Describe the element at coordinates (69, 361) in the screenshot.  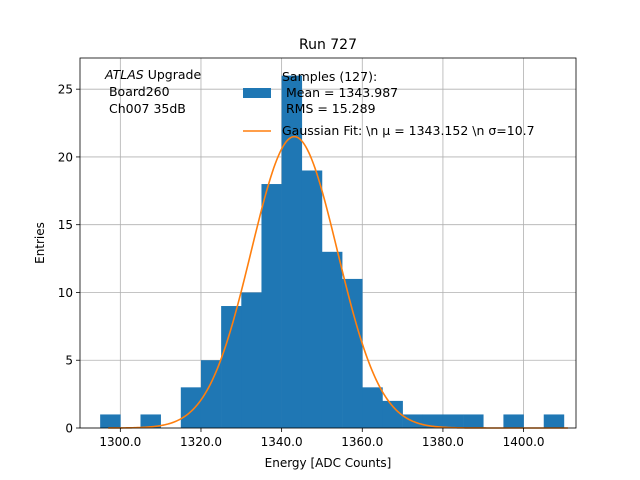
I see `y-tick-label-1: 5` at that location.